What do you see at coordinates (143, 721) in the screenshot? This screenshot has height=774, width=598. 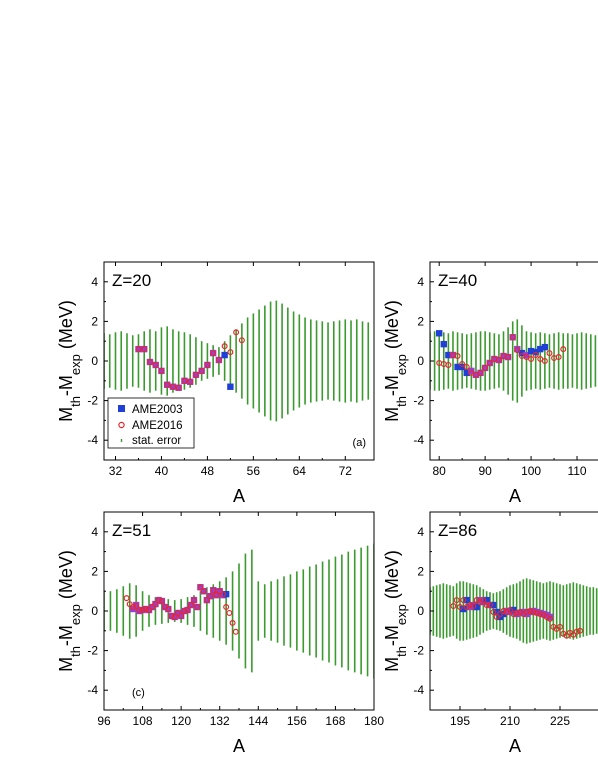 I see `x-tick-label: 108` at bounding box center [143, 721].